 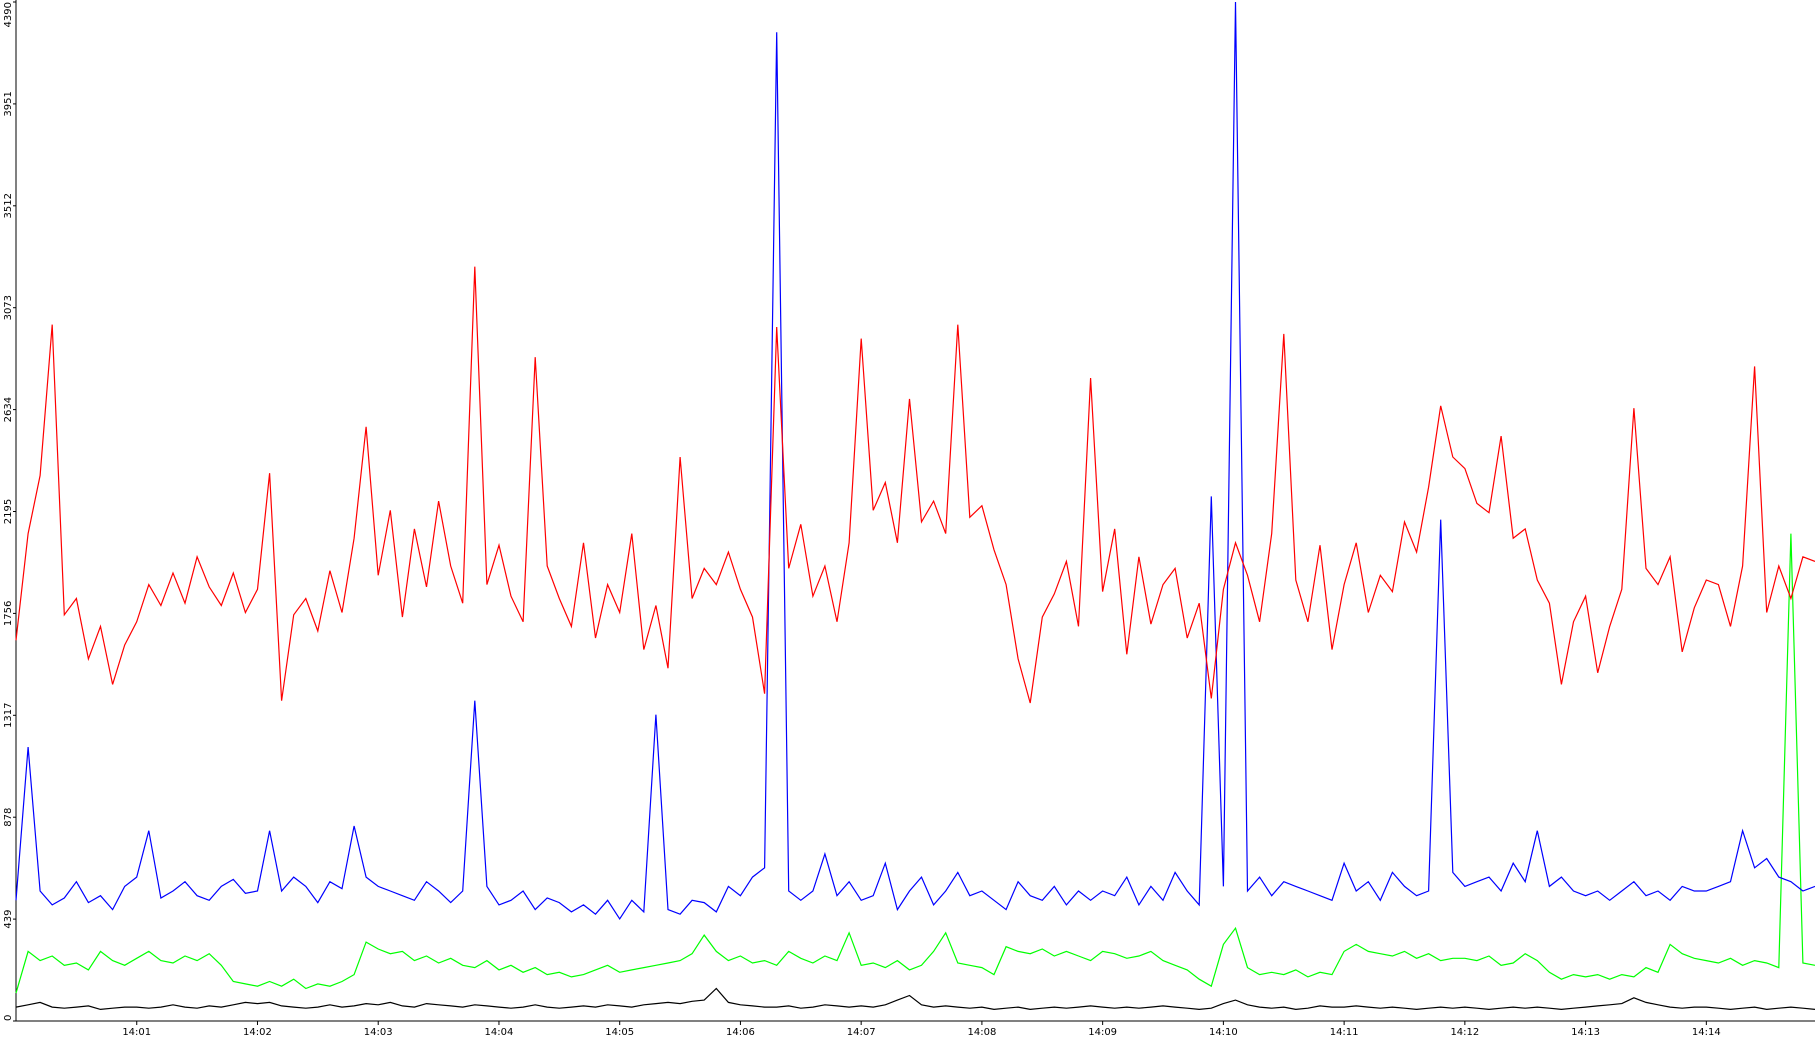 I want to click on y-tick-label: 1317, so click(x=8, y=715).